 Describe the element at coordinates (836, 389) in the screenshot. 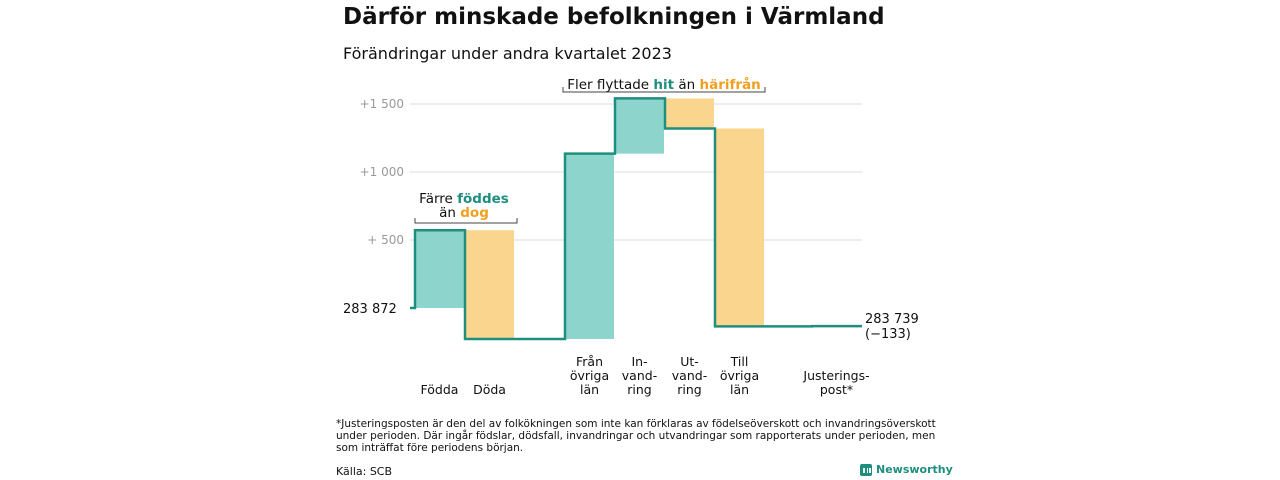

I see `category-label: post*` at that location.